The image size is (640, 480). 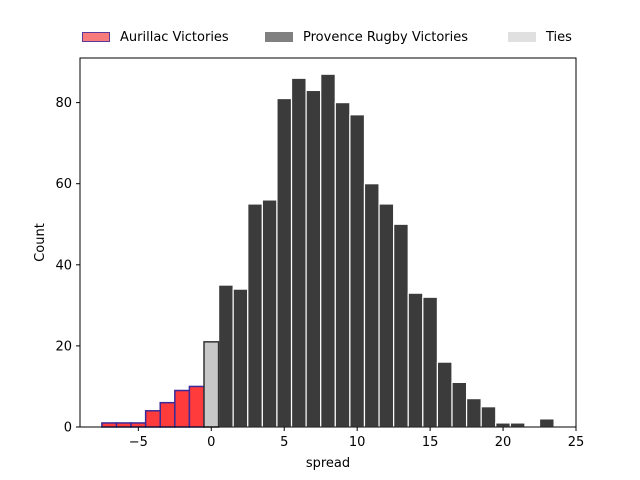 I want to click on y-tick-label: 80, so click(x=63, y=103).